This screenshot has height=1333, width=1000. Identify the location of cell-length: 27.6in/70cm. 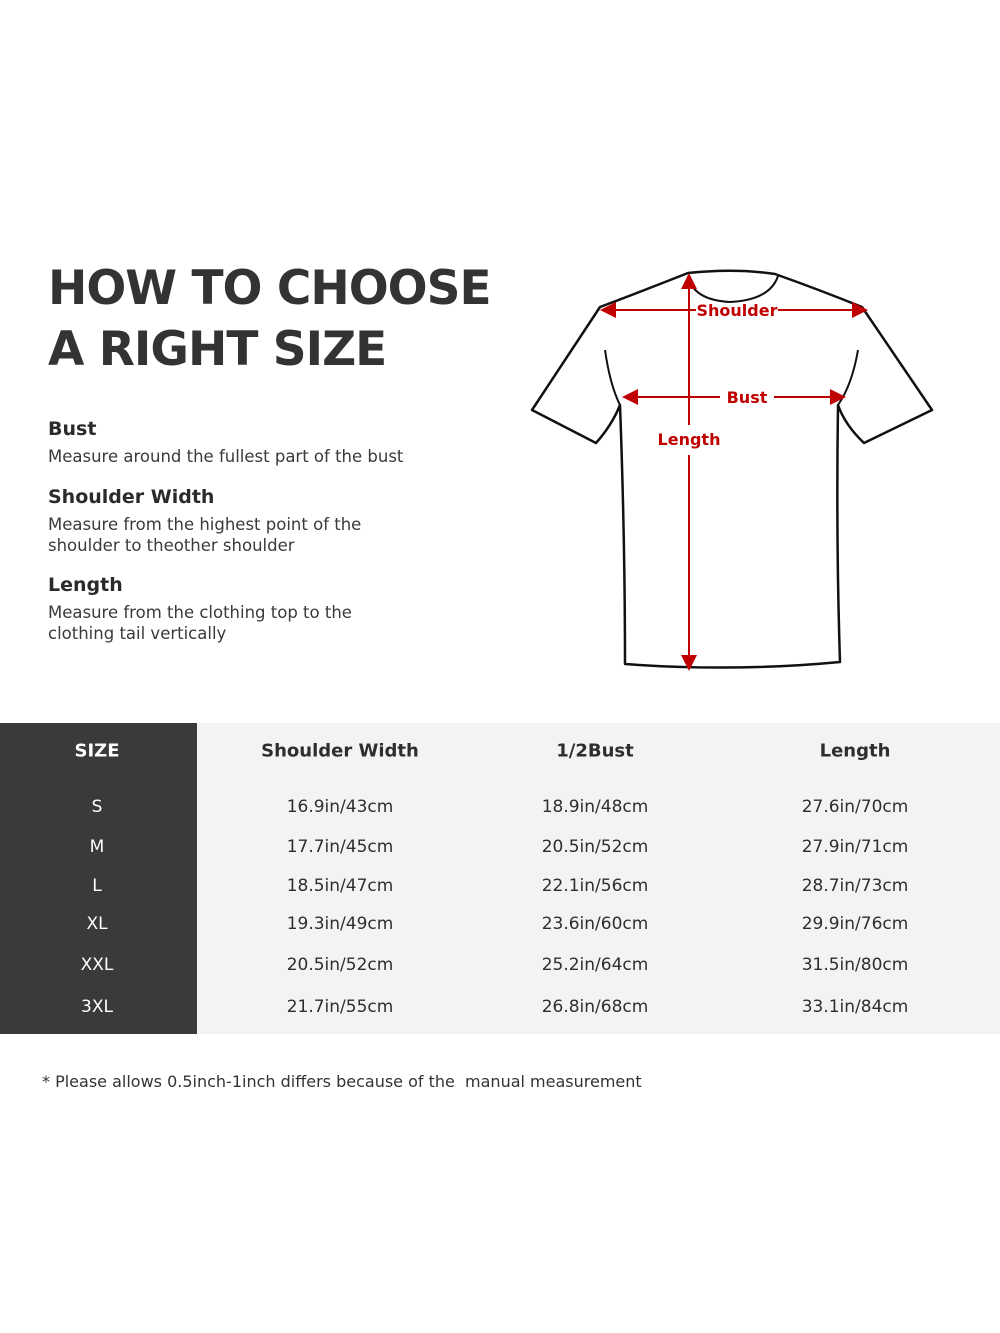
(855, 807).